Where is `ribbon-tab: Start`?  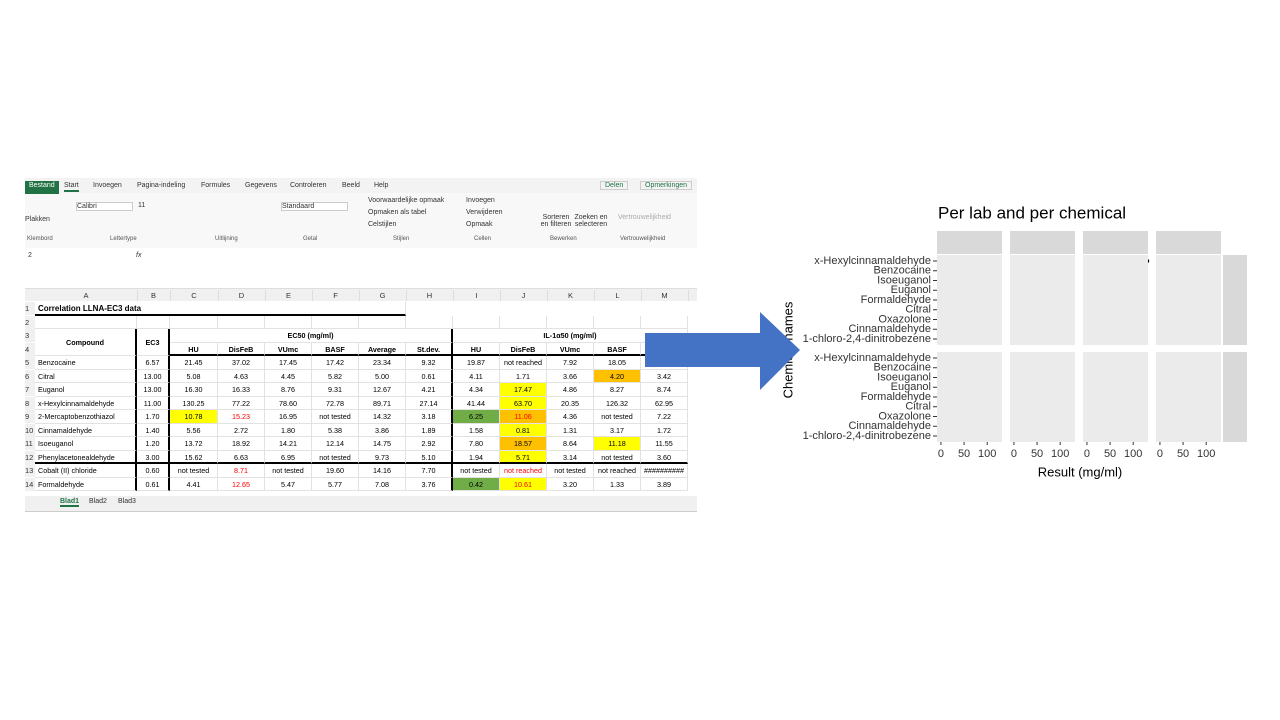 ribbon-tab: Start is located at coordinates (71, 186).